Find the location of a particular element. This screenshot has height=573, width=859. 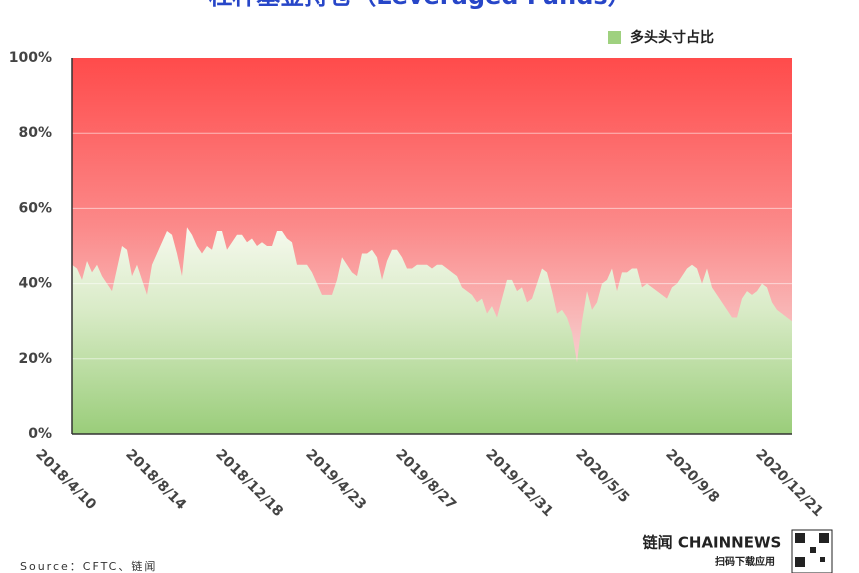

x-tick-label: 2019/4/23 is located at coordinates (335, 479).